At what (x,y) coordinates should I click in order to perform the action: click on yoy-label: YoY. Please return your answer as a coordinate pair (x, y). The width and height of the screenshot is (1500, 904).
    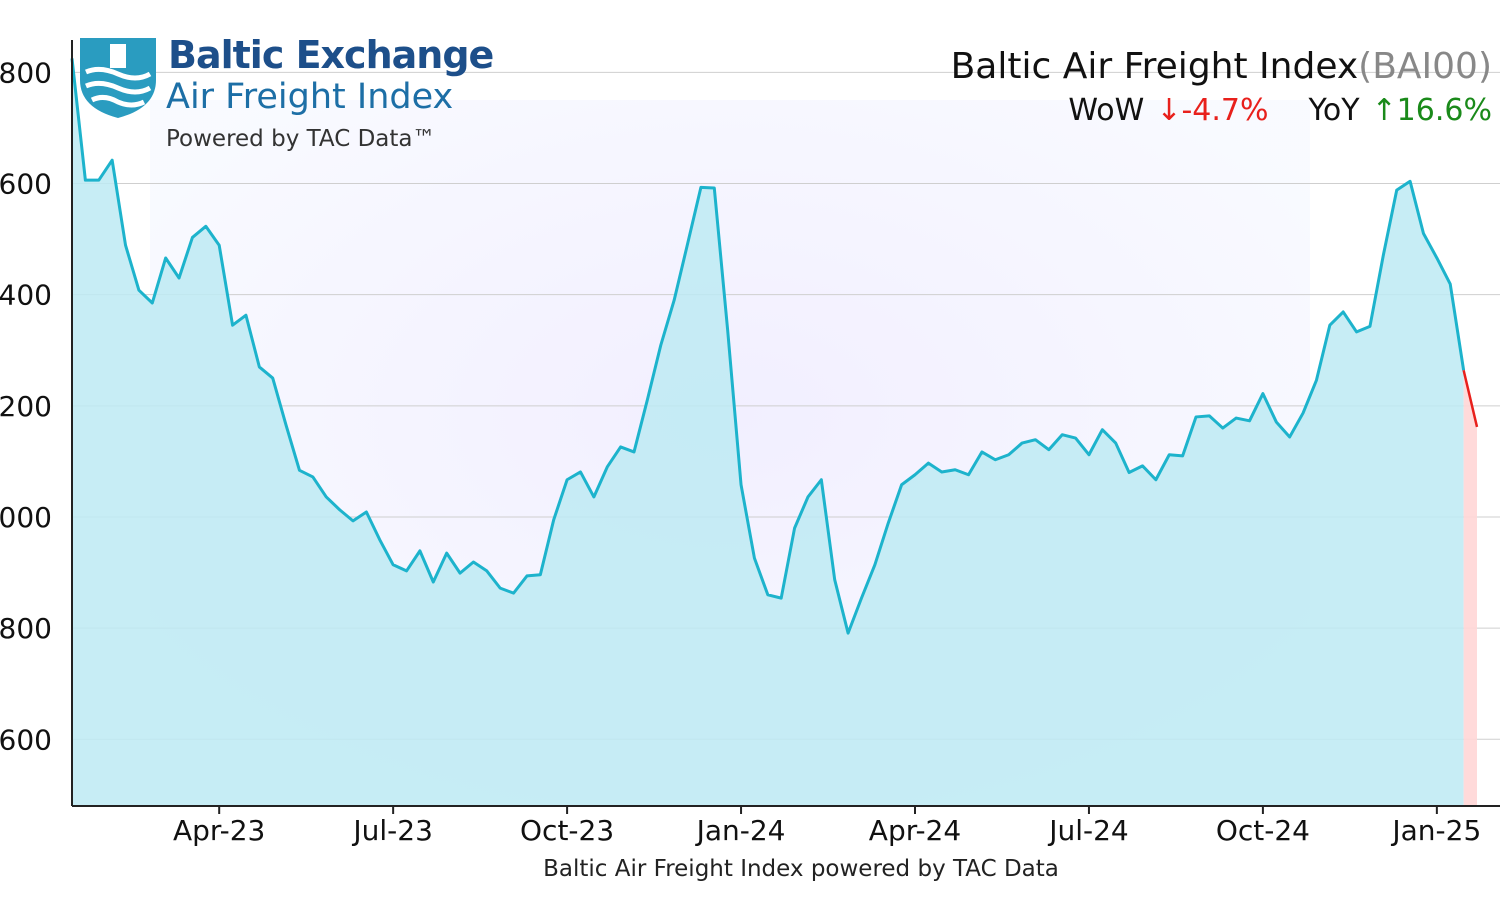
    Looking at the image, I should click on (1334, 110).